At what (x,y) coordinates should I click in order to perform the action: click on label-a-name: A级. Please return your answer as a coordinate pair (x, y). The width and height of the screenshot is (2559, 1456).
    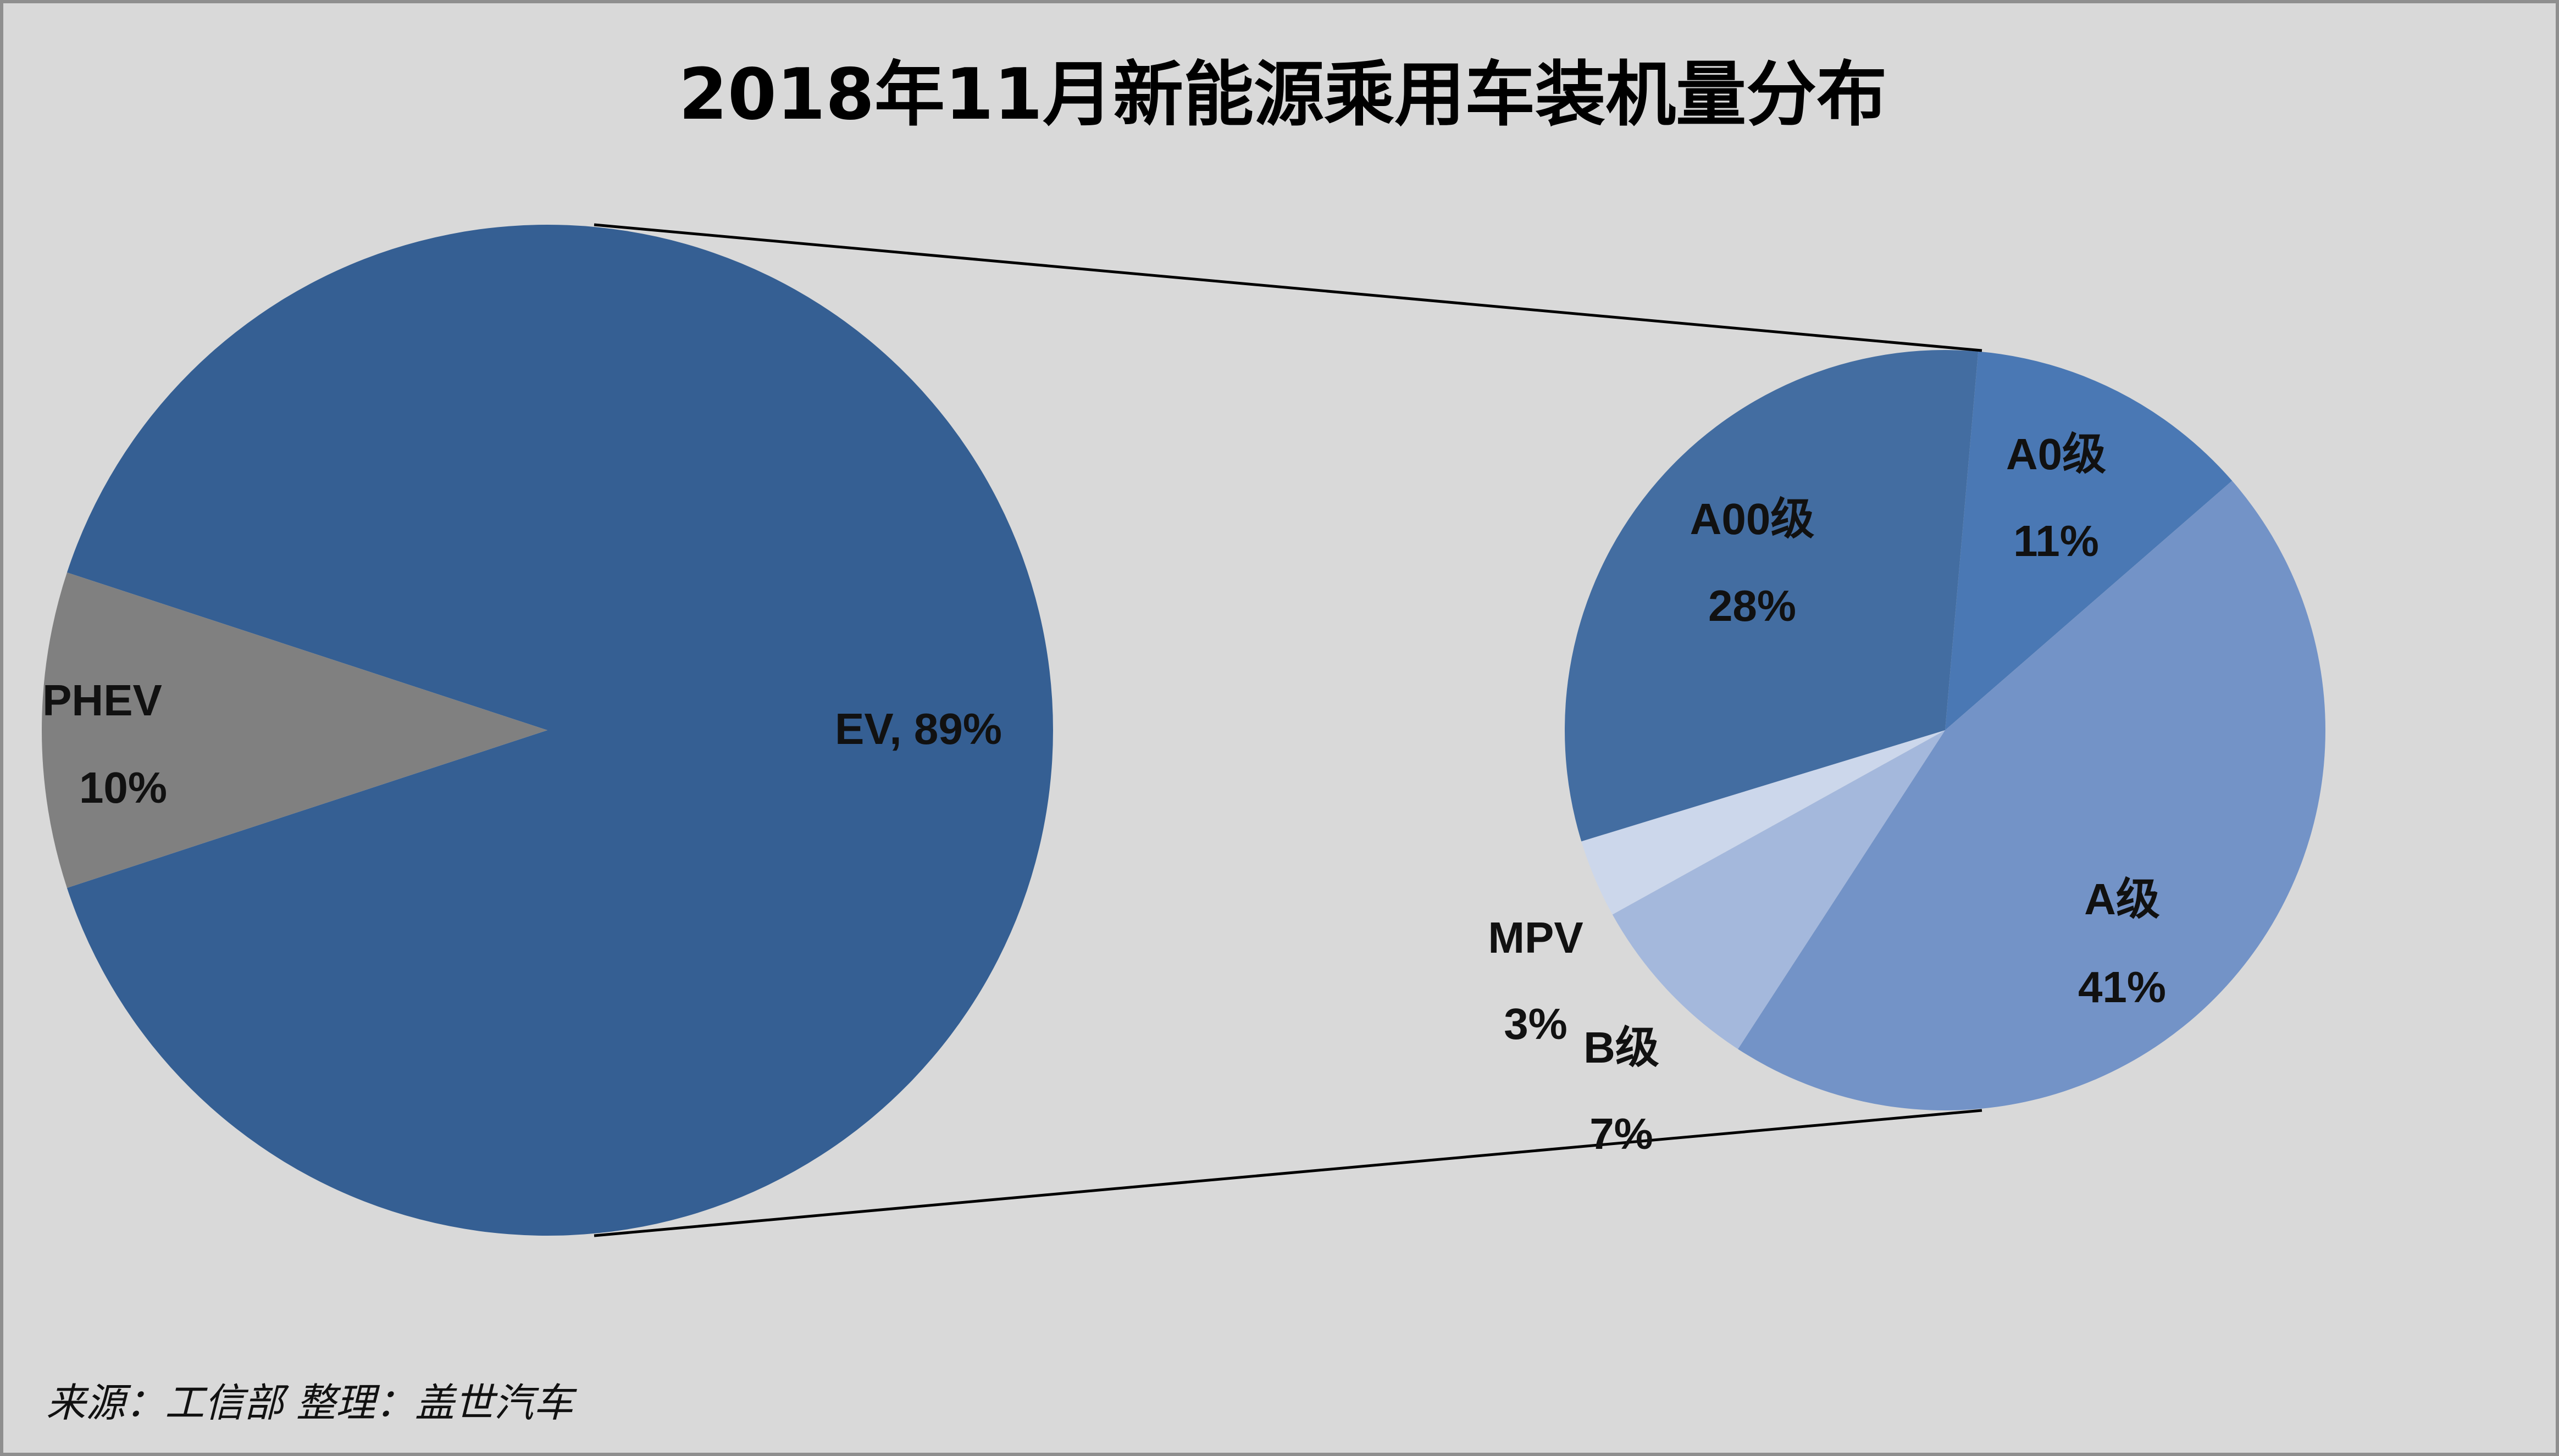
    Looking at the image, I should click on (2122, 900).